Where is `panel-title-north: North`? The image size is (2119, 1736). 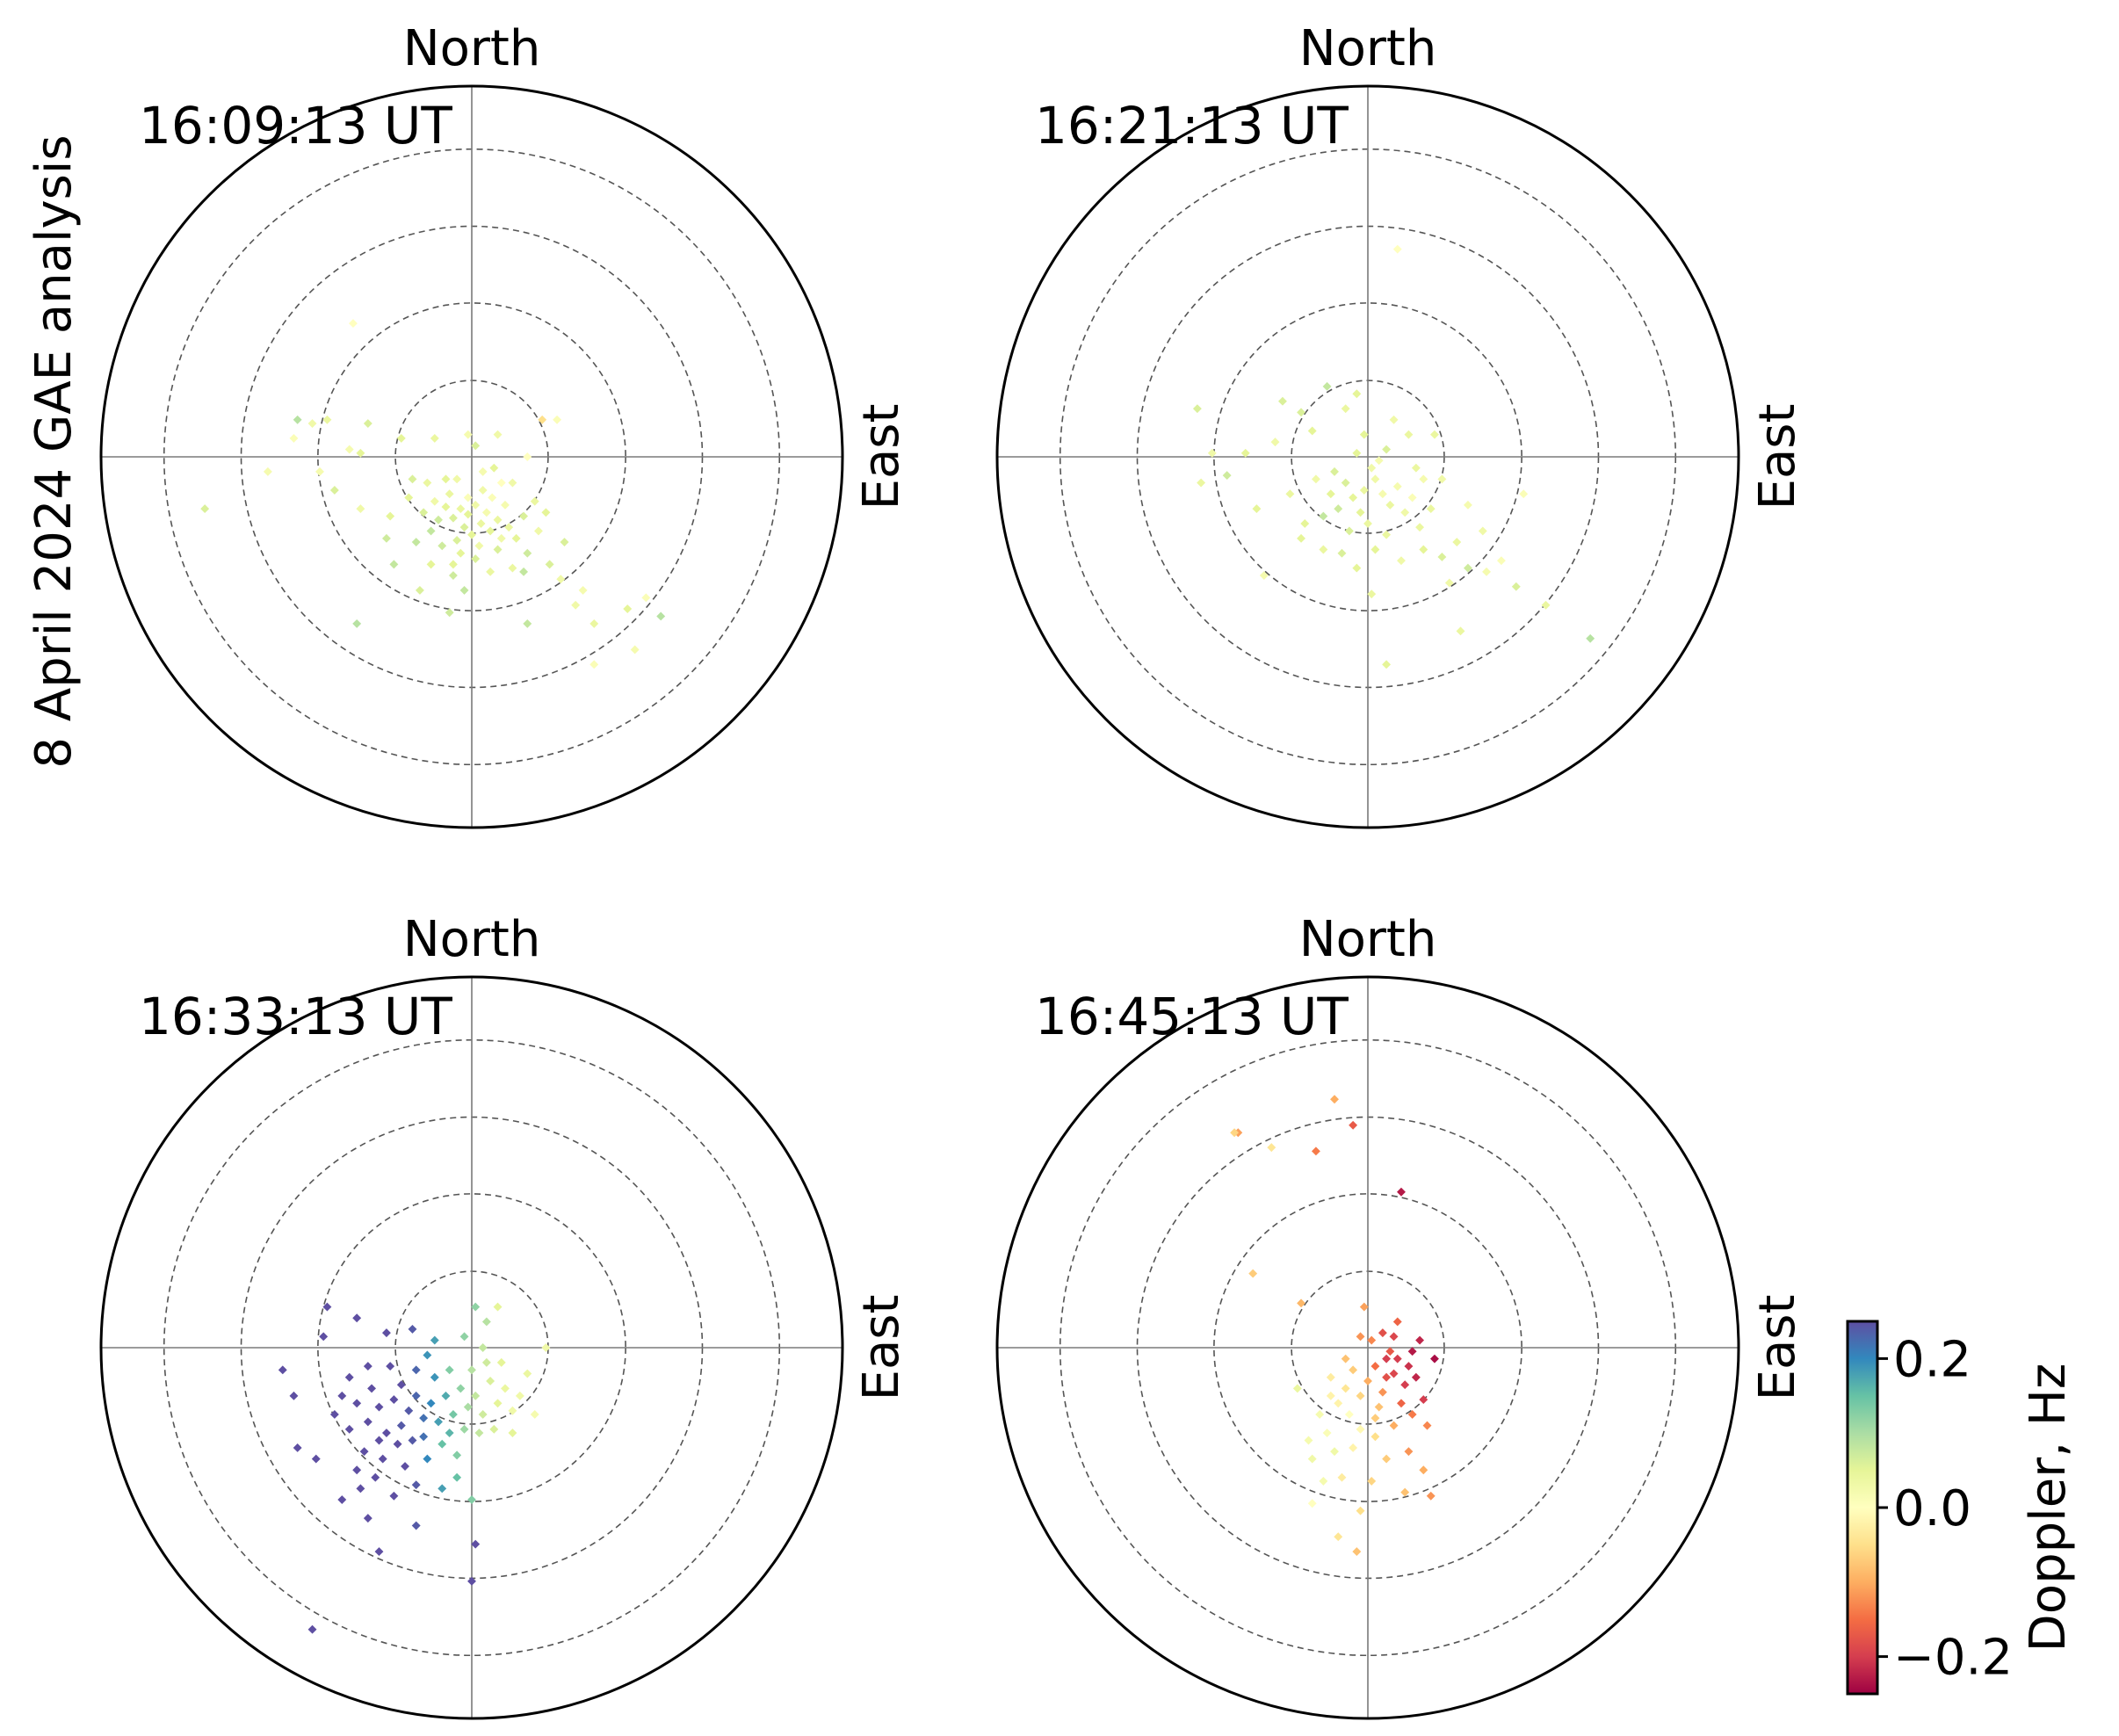
panel-title-north: North is located at coordinates (1368, 48).